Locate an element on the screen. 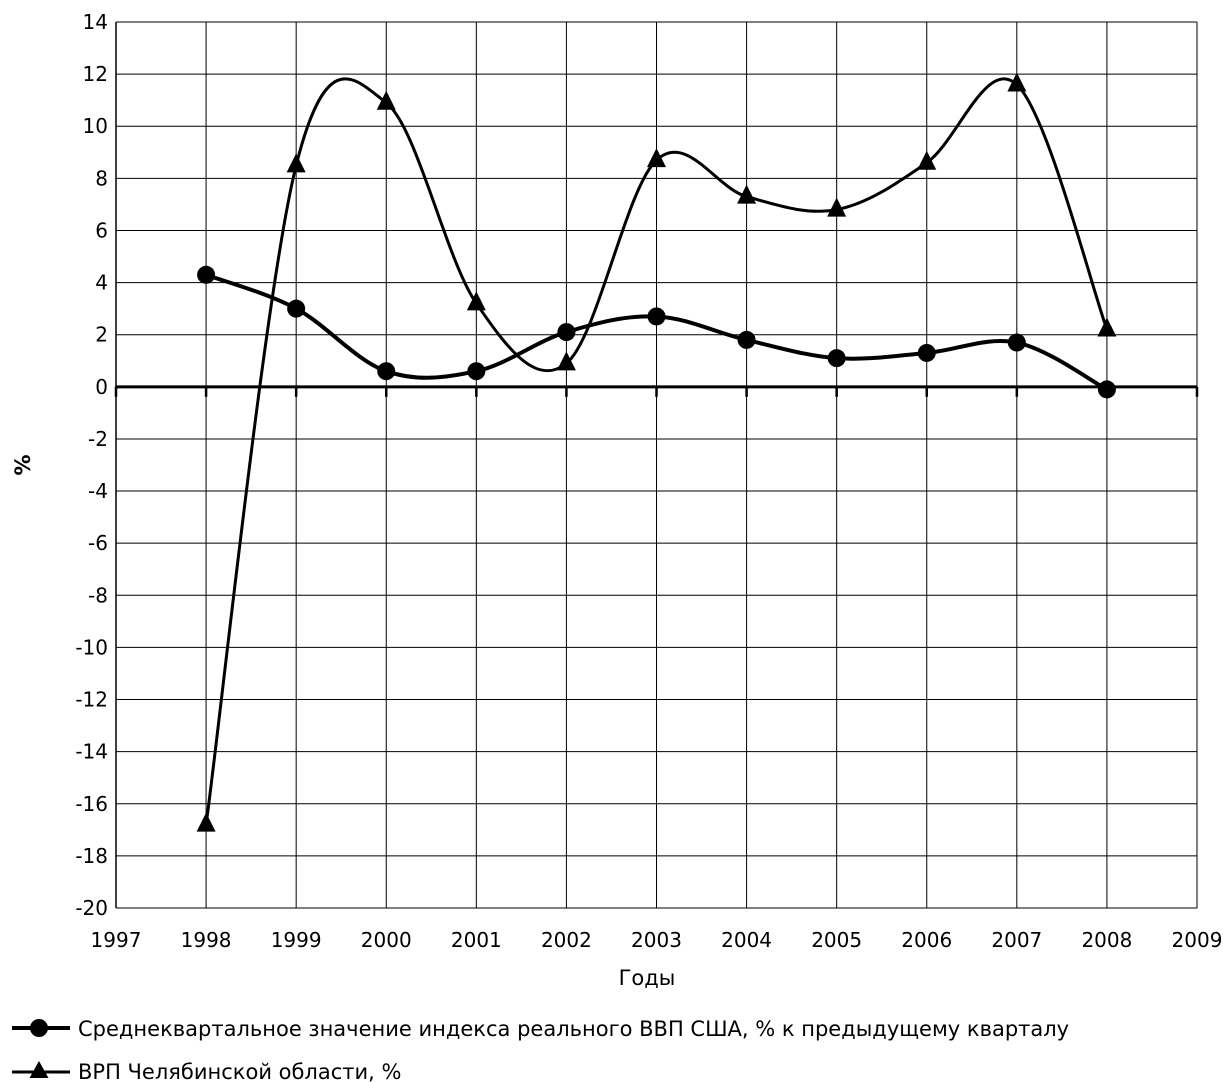 The image size is (1223, 1082). y-tick-label: 4 is located at coordinates (101, 283).